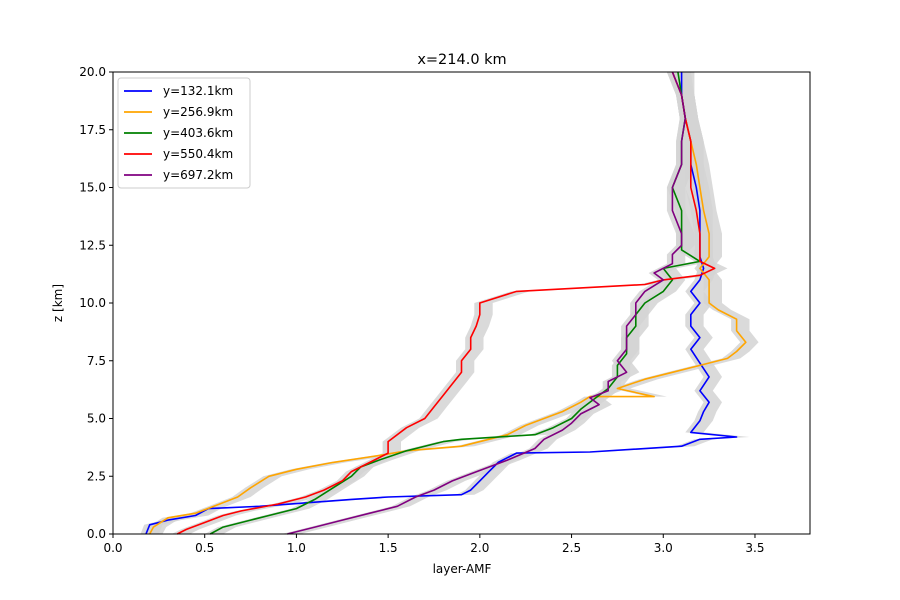  I want to click on x-tick-label: 2.0, so click(479, 548).